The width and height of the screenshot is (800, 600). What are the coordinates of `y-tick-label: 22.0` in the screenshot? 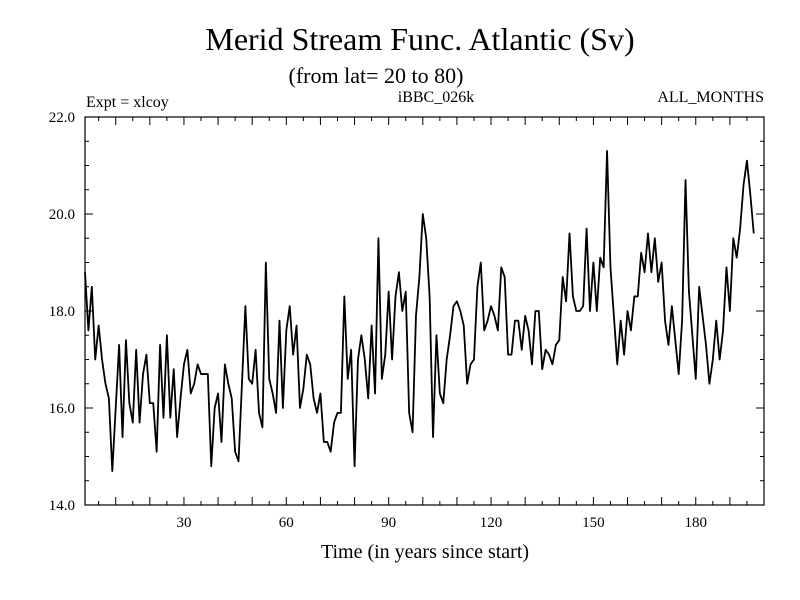 It's located at (62, 118).